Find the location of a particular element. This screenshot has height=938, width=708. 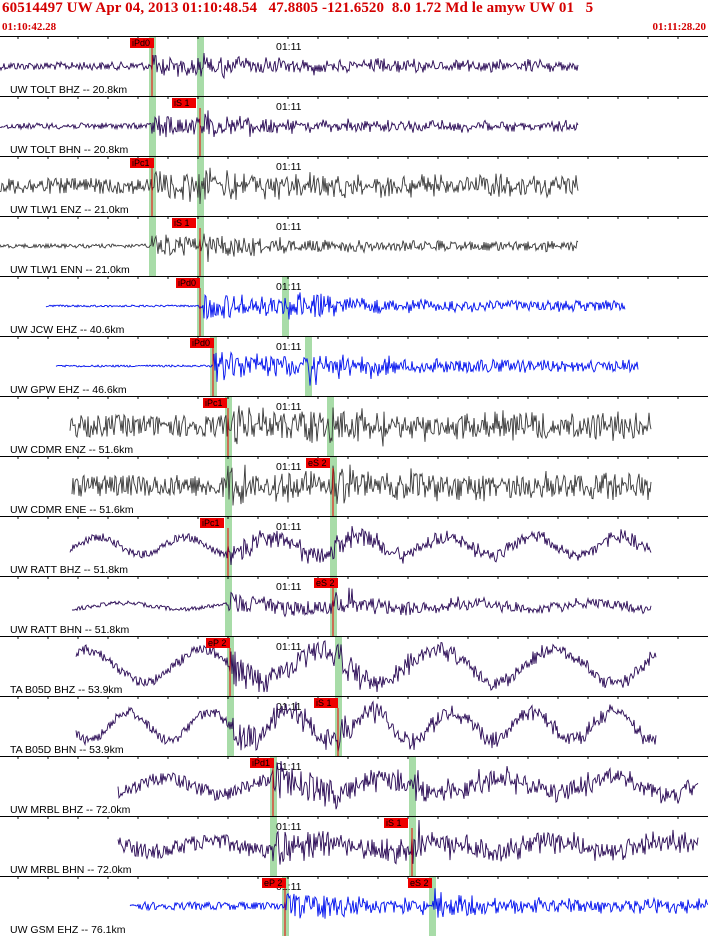

trace-row: 01:11 iPd0 UW TOLT BHZ -- 20.8km is located at coordinates (354, 66).